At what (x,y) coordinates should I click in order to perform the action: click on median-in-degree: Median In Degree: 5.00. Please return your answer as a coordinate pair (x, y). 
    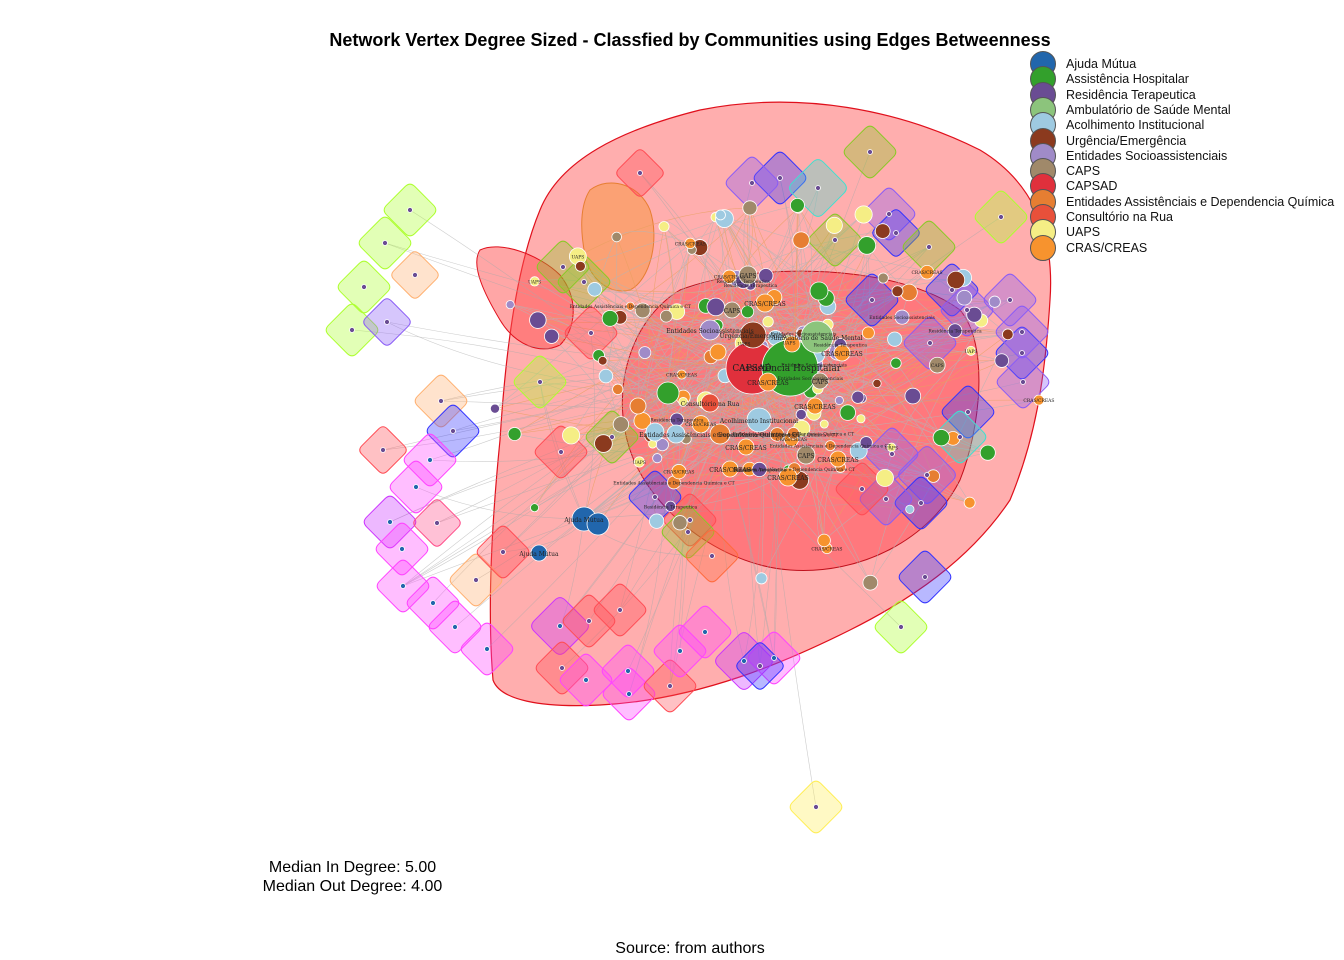
    Looking at the image, I should click on (352, 867).